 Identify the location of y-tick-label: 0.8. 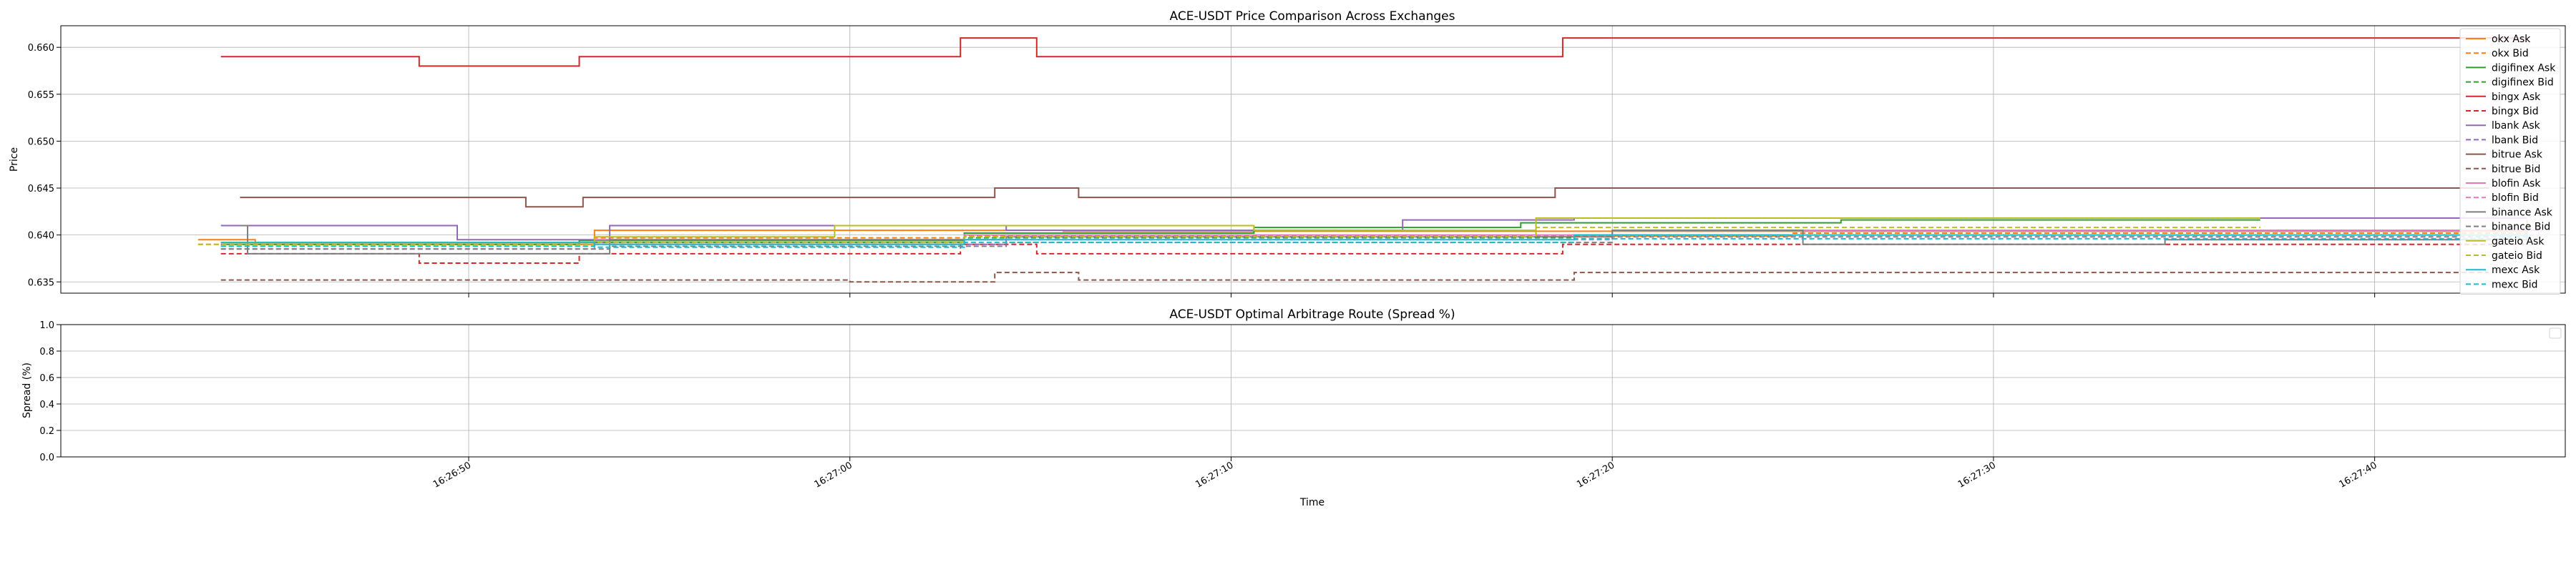
(46, 352).